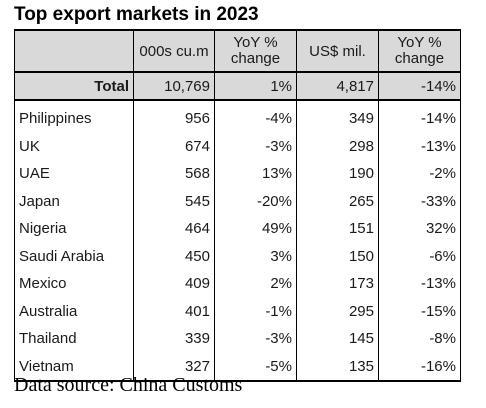 The height and width of the screenshot is (408, 486). Describe the element at coordinates (74, 229) in the screenshot. I see `row-label: Nigeria` at that location.